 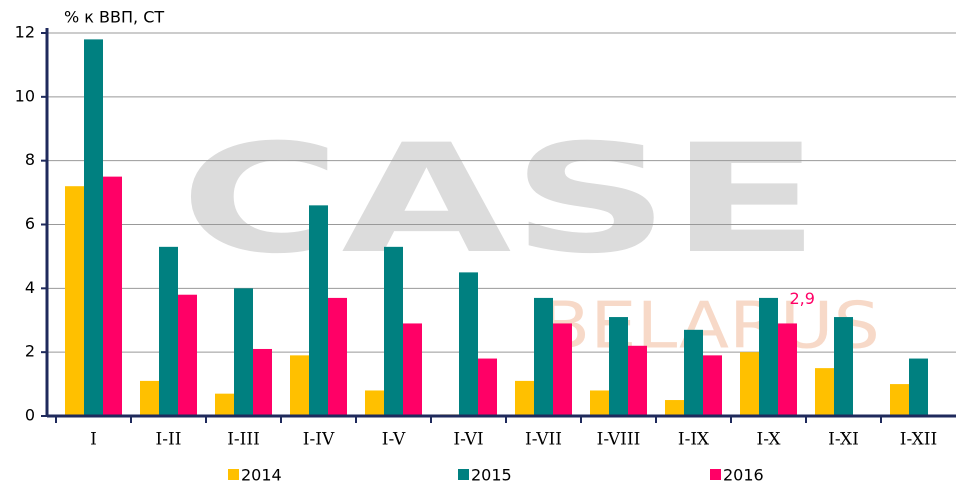 What do you see at coordinates (491, 475) in the screenshot?
I see `legend-label: 2015` at bounding box center [491, 475].